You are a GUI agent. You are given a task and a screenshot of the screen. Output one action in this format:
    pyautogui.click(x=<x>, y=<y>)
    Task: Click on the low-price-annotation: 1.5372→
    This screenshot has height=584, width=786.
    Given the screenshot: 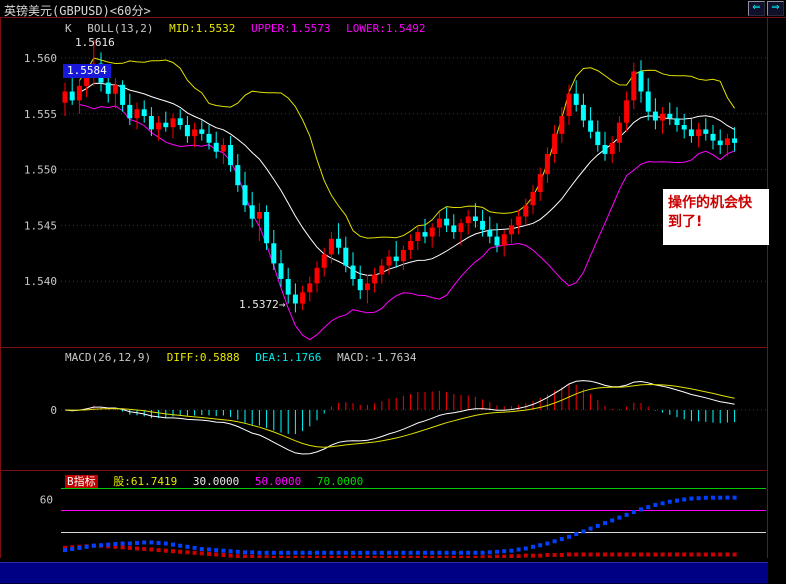 What is the action you would take?
    pyautogui.click(x=262, y=304)
    